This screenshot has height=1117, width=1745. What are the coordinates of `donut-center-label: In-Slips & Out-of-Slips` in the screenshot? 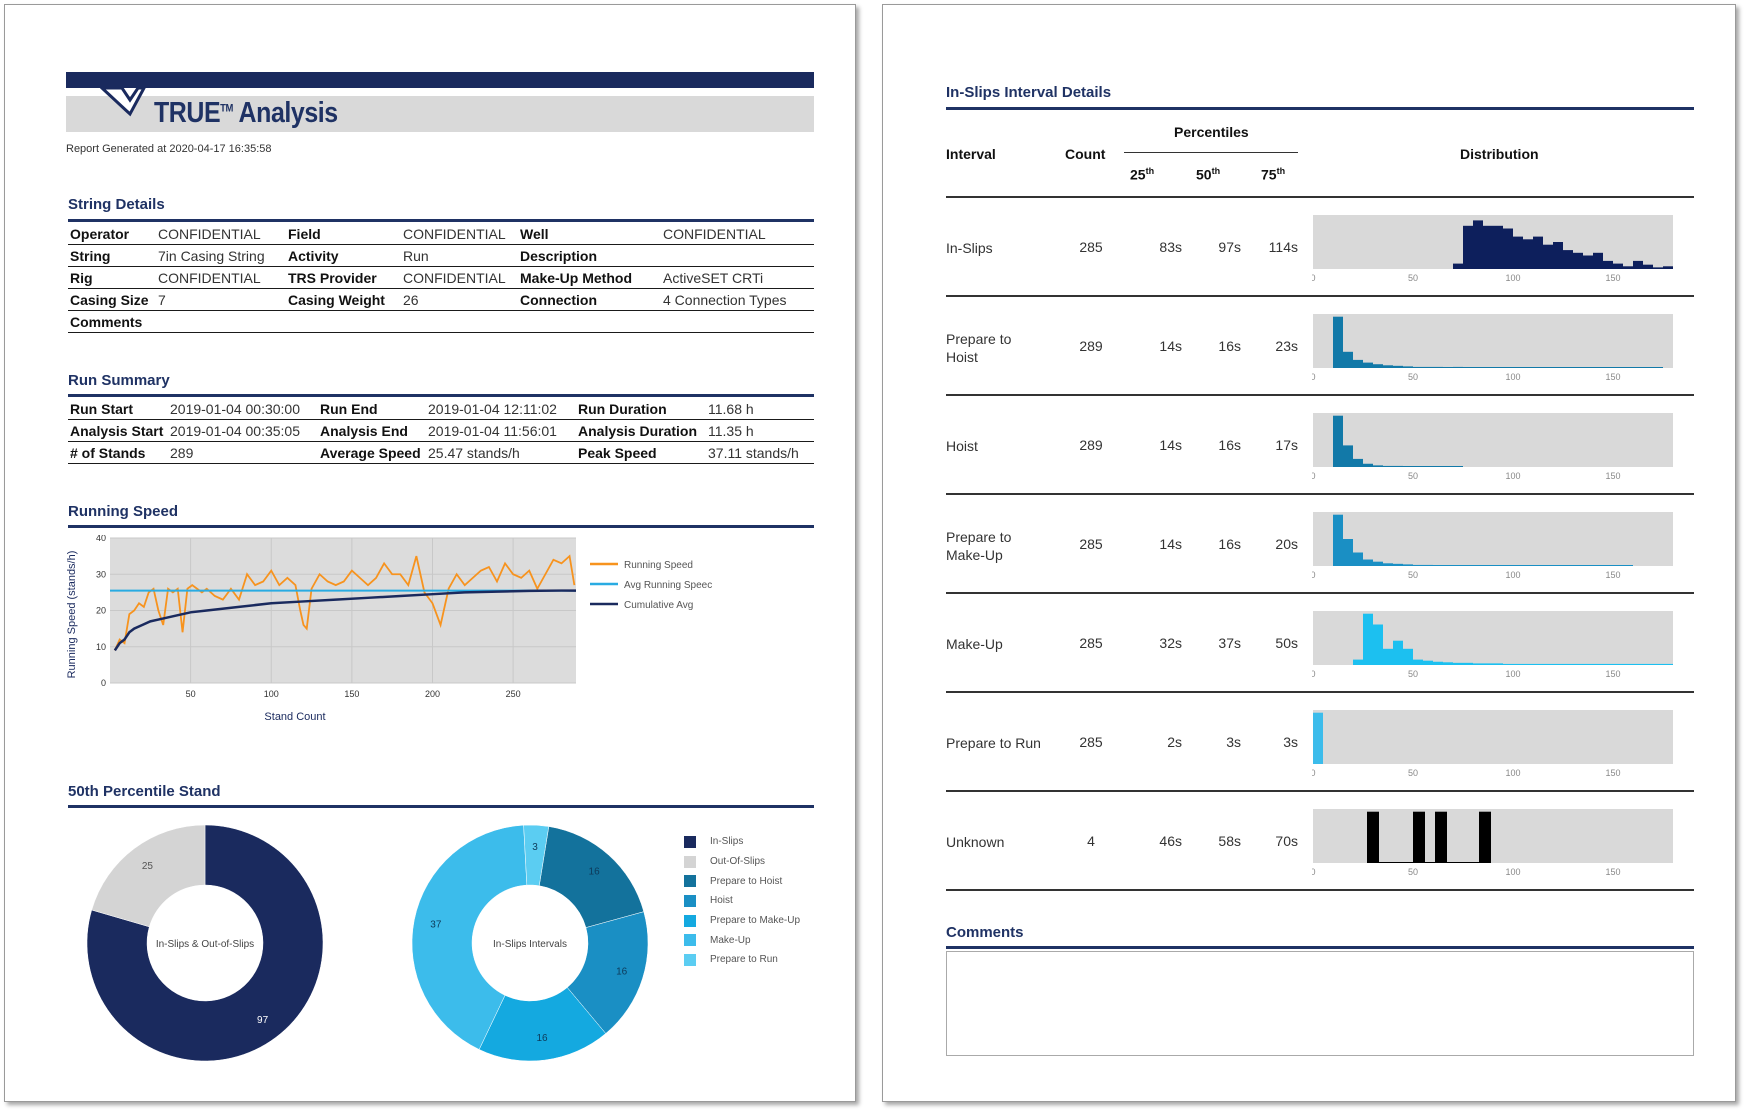 It's located at (205, 944).